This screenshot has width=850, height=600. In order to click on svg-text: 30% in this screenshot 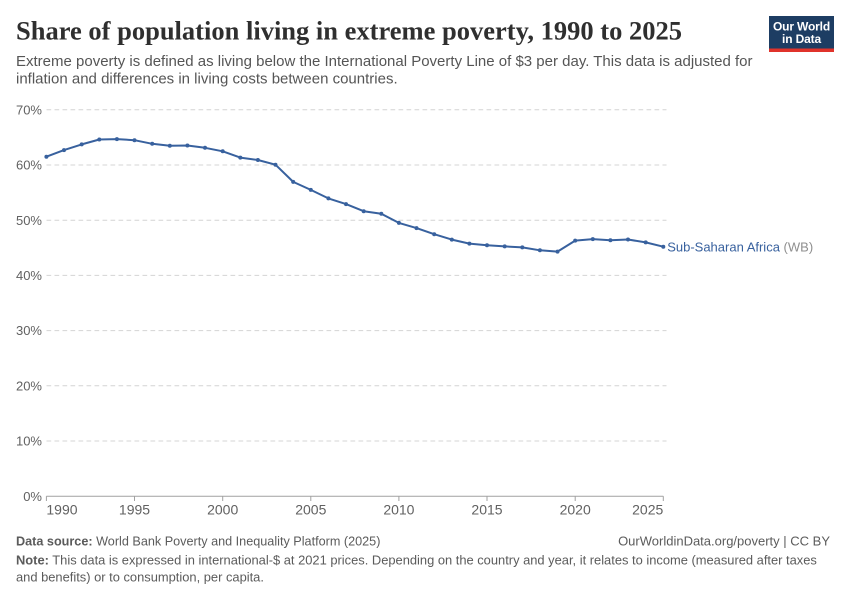, I will do `click(29, 330)`.